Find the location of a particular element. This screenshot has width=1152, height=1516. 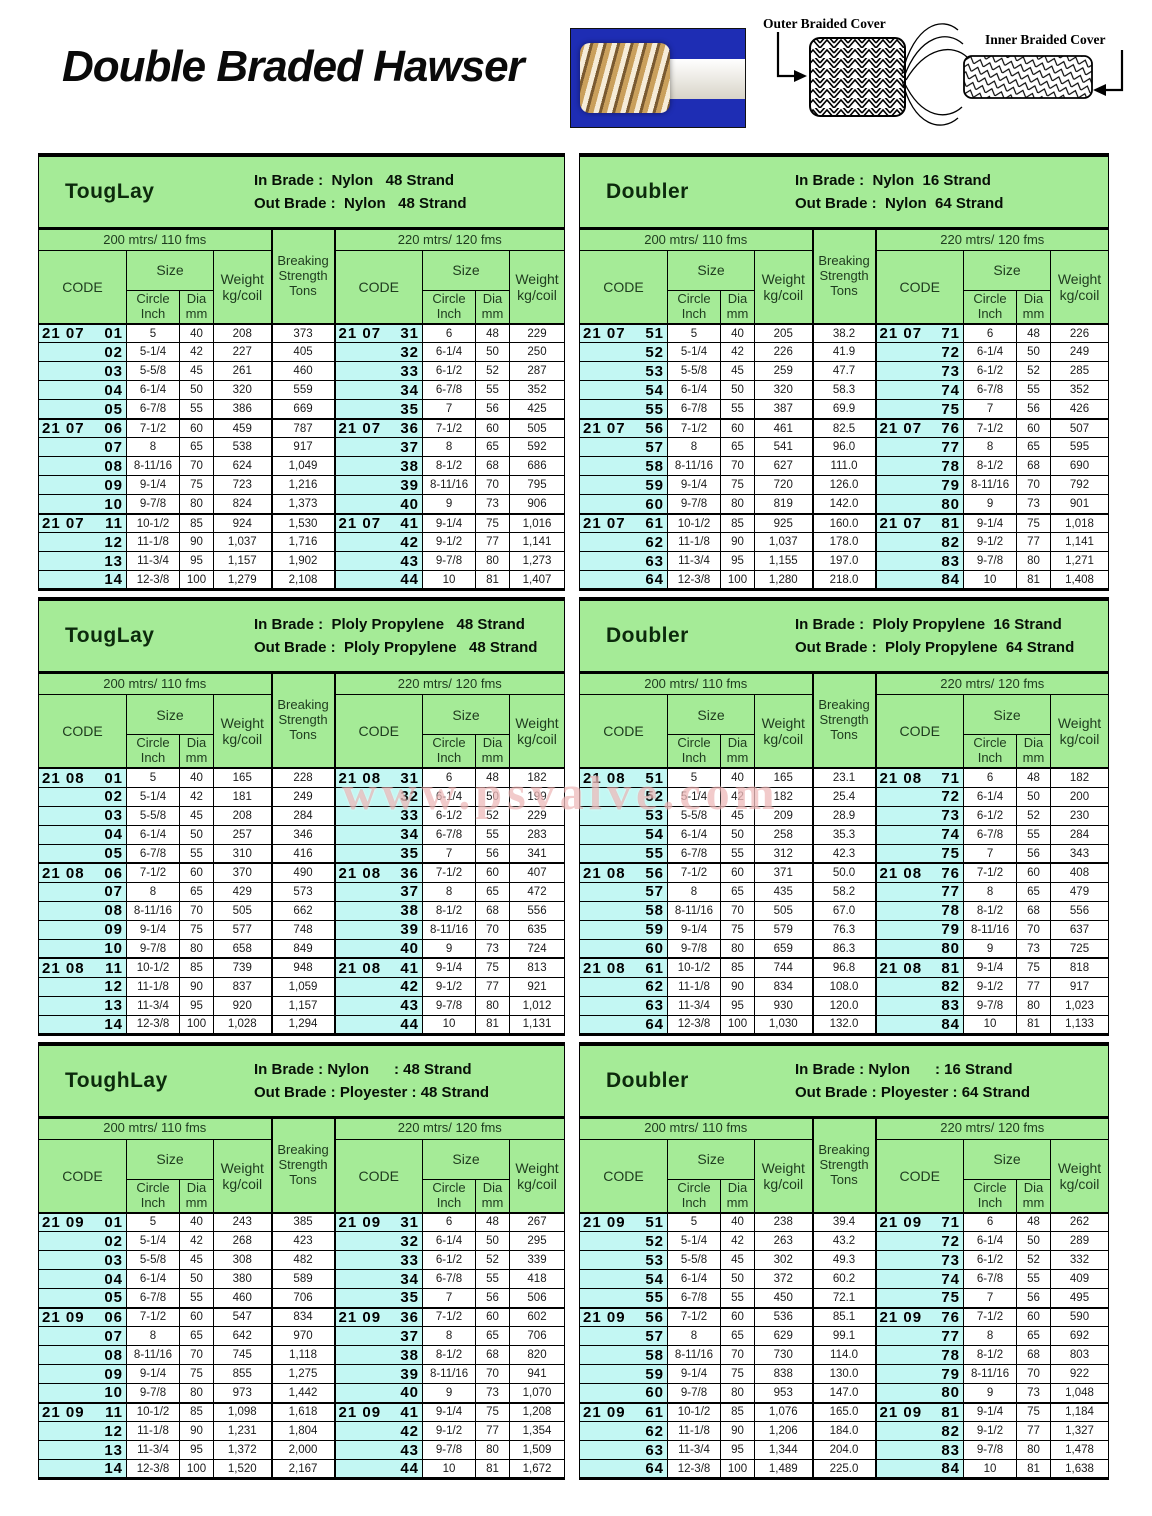

cell-breaking-strength: 23.1 is located at coordinates (844, 777).